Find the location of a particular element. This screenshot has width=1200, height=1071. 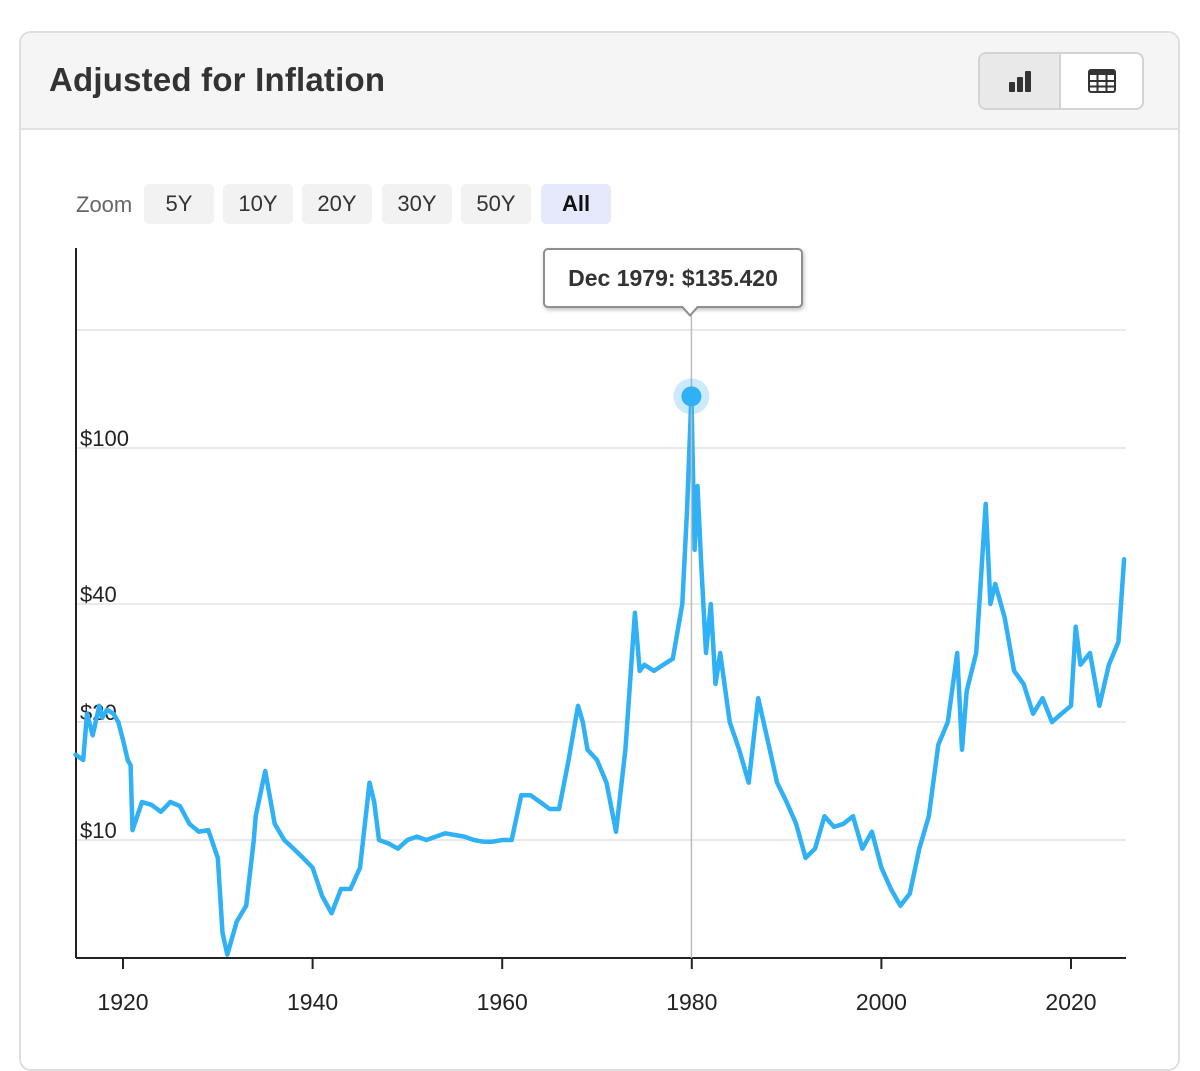

x-tick-label: 2000 is located at coordinates (881, 1002).